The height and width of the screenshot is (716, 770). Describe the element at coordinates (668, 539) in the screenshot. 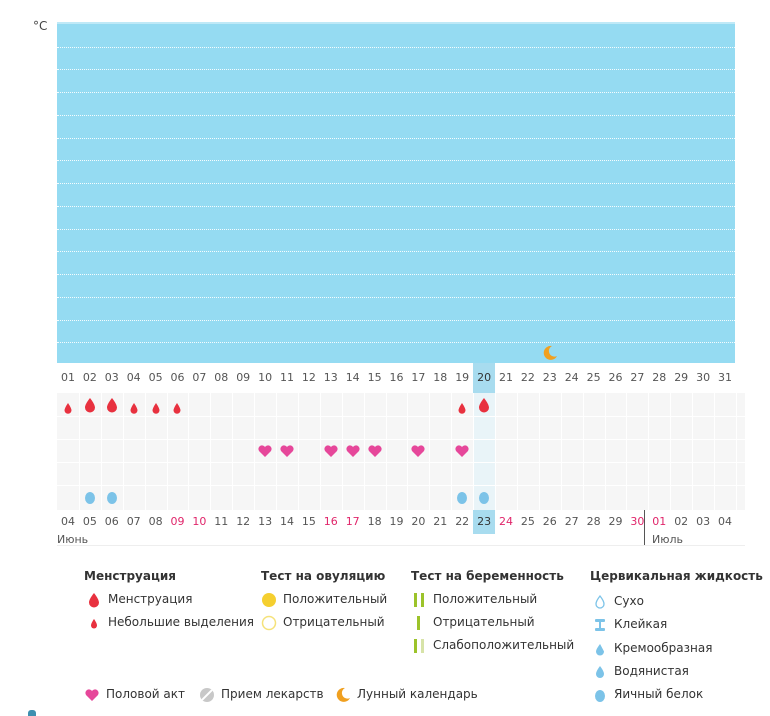

I see `month-label-next: Июль` at that location.